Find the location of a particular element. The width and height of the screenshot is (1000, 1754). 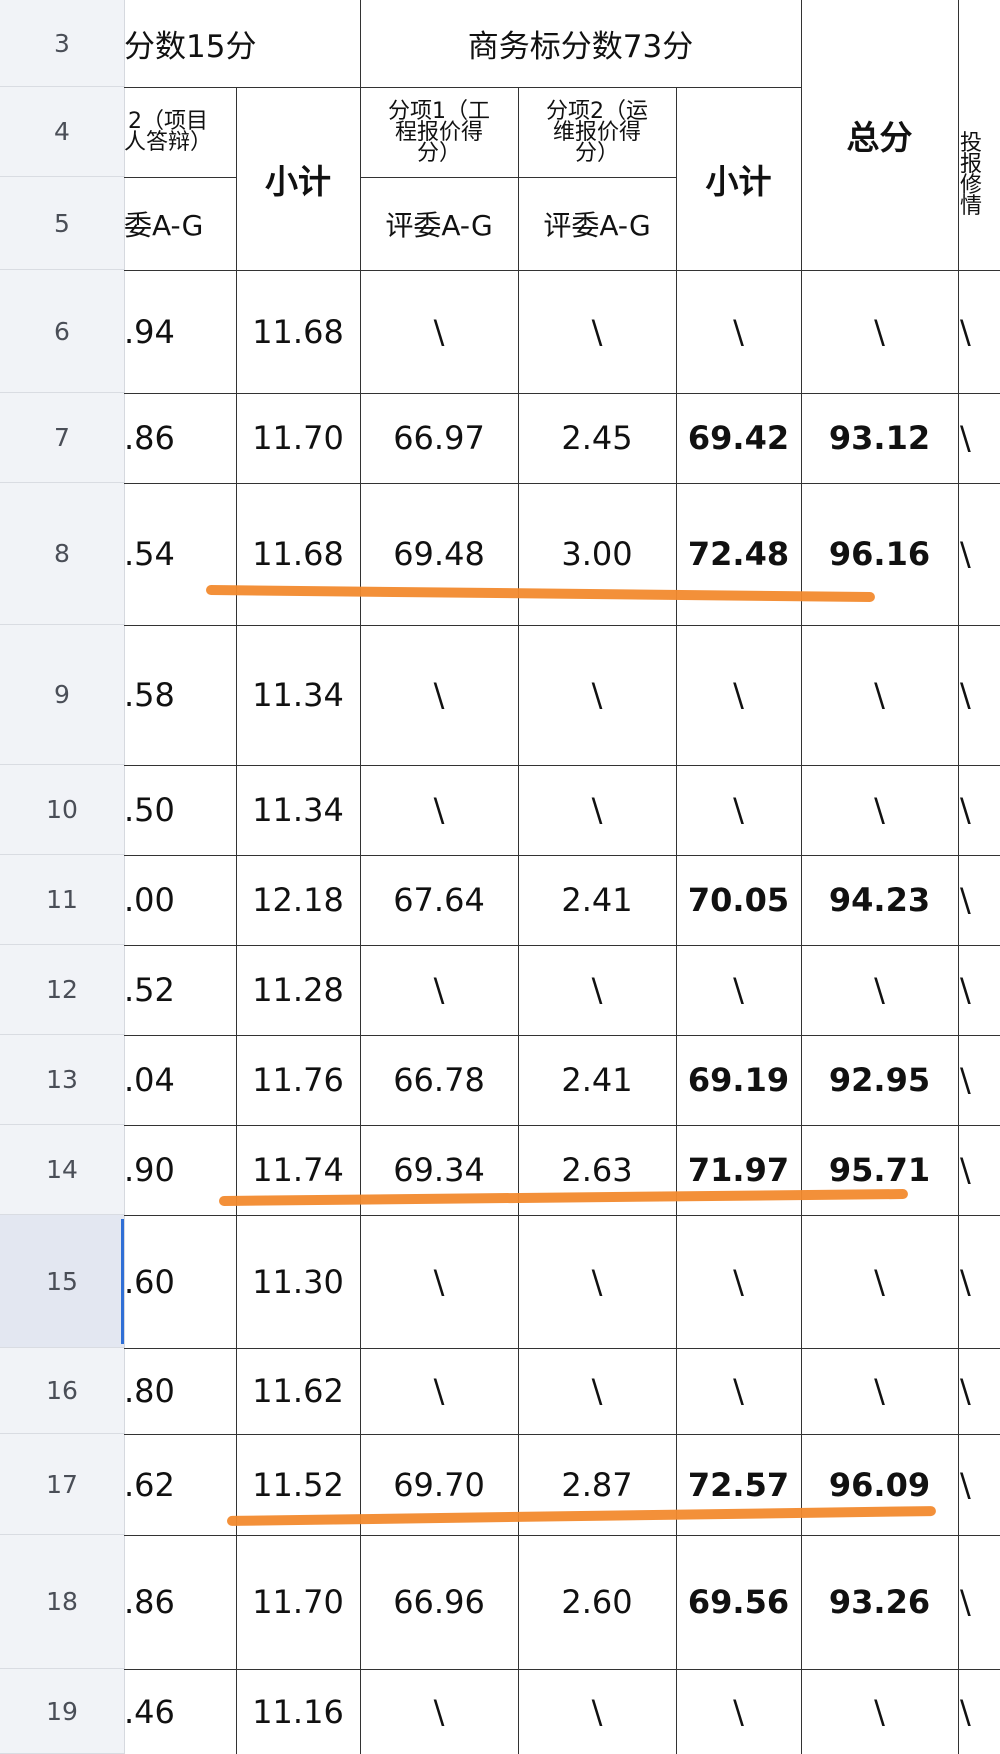

cell-r17-p2: 2.87 is located at coordinates (597, 1484).